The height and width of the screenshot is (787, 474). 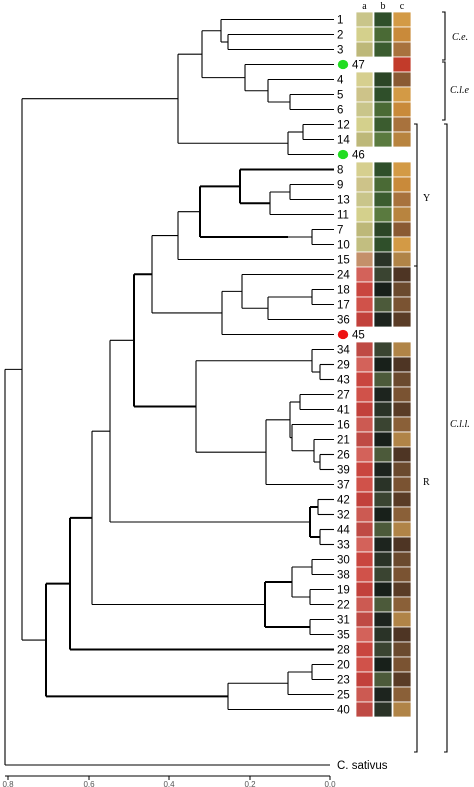 What do you see at coordinates (343, 471) in the screenshot?
I see `leaf-label-39: 39` at bounding box center [343, 471].